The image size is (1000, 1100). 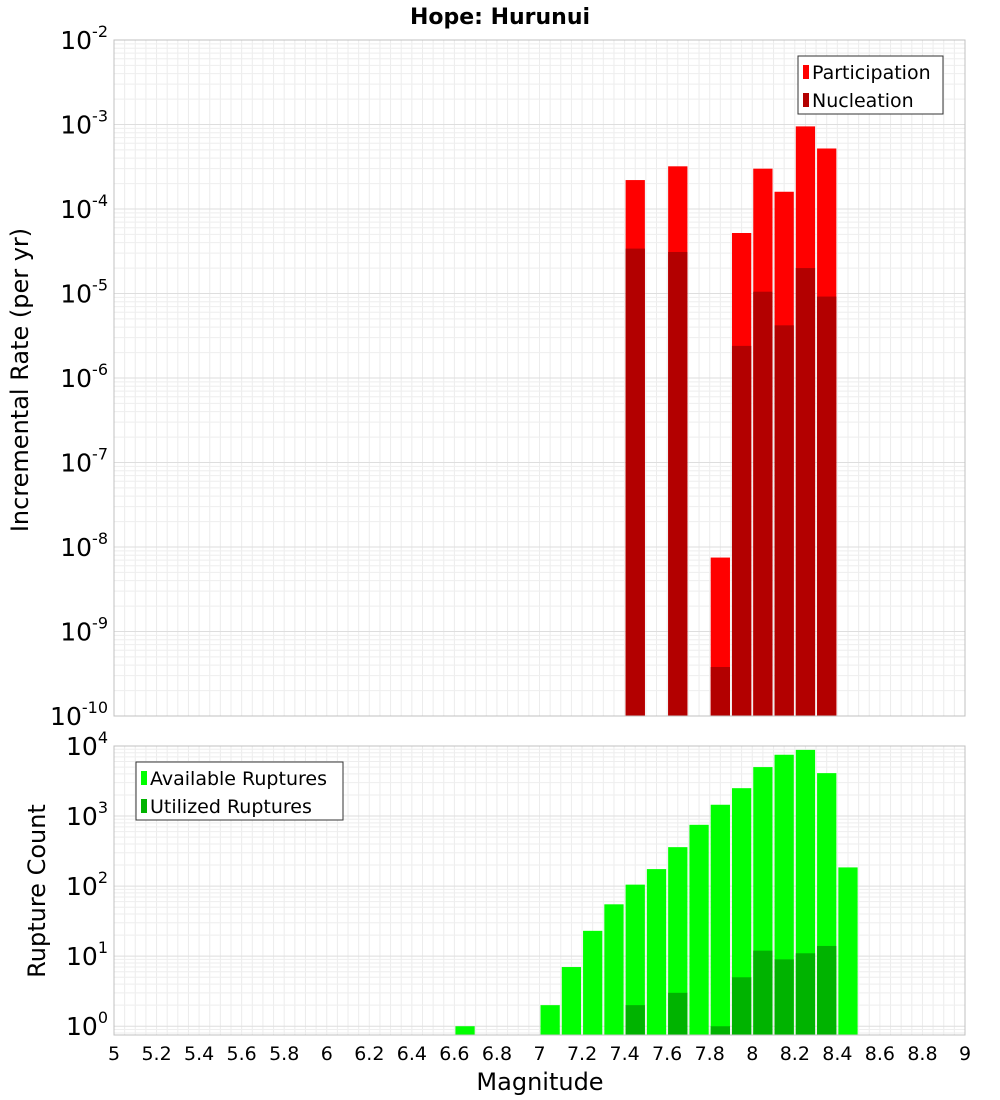 What do you see at coordinates (539, 1082) in the screenshot?
I see `x-axis-label: Magnitude` at bounding box center [539, 1082].